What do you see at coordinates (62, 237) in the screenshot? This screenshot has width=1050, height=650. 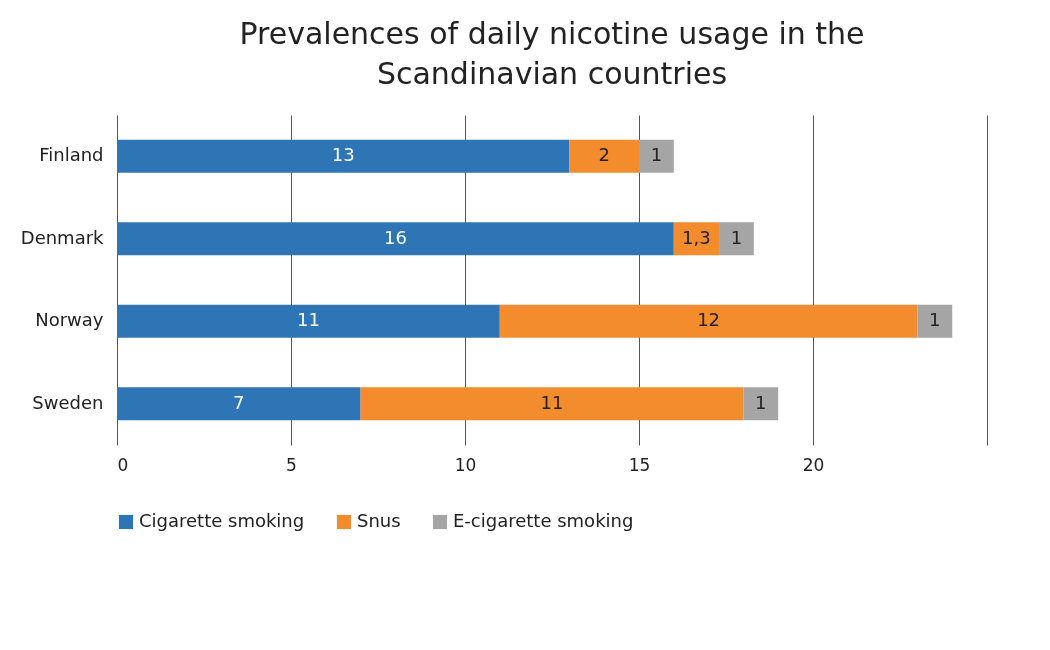 I see `y-tick-label: Denmark` at bounding box center [62, 237].